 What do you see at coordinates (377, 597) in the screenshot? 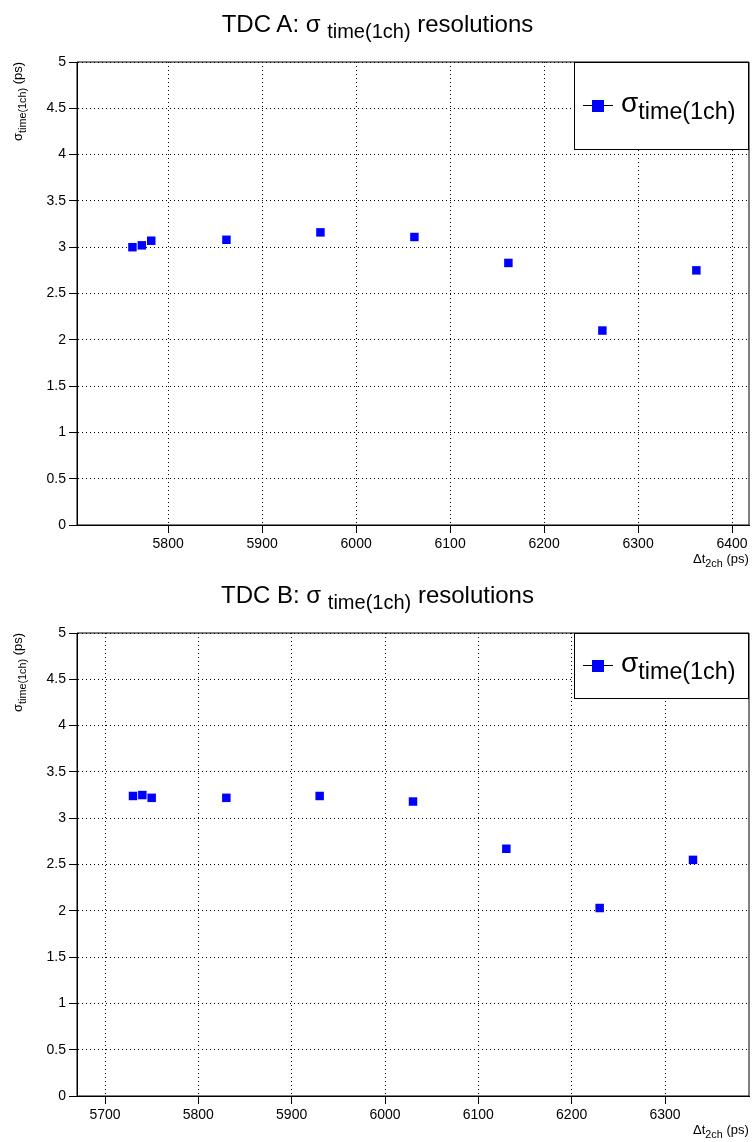
I see `chart-title: TDC B: σ $_{time(1ch)}$ resolutions` at bounding box center [377, 597].